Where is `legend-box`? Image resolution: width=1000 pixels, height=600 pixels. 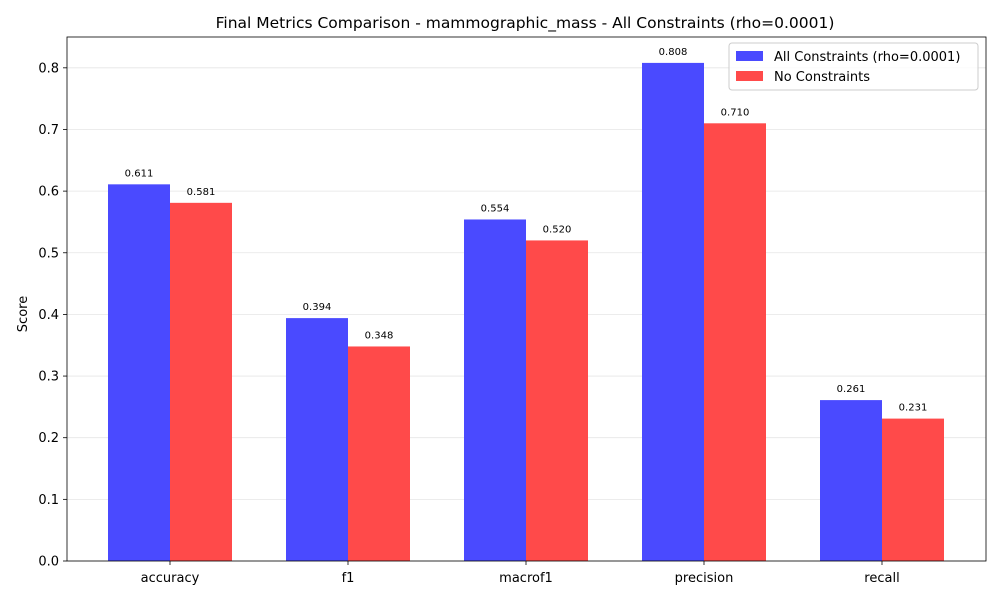
legend-box is located at coordinates (853, 66).